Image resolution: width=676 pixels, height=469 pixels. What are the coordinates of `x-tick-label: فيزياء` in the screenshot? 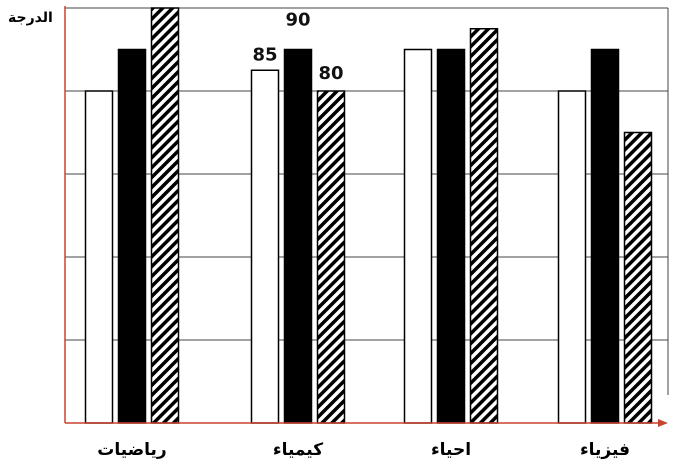 It's located at (605, 450).